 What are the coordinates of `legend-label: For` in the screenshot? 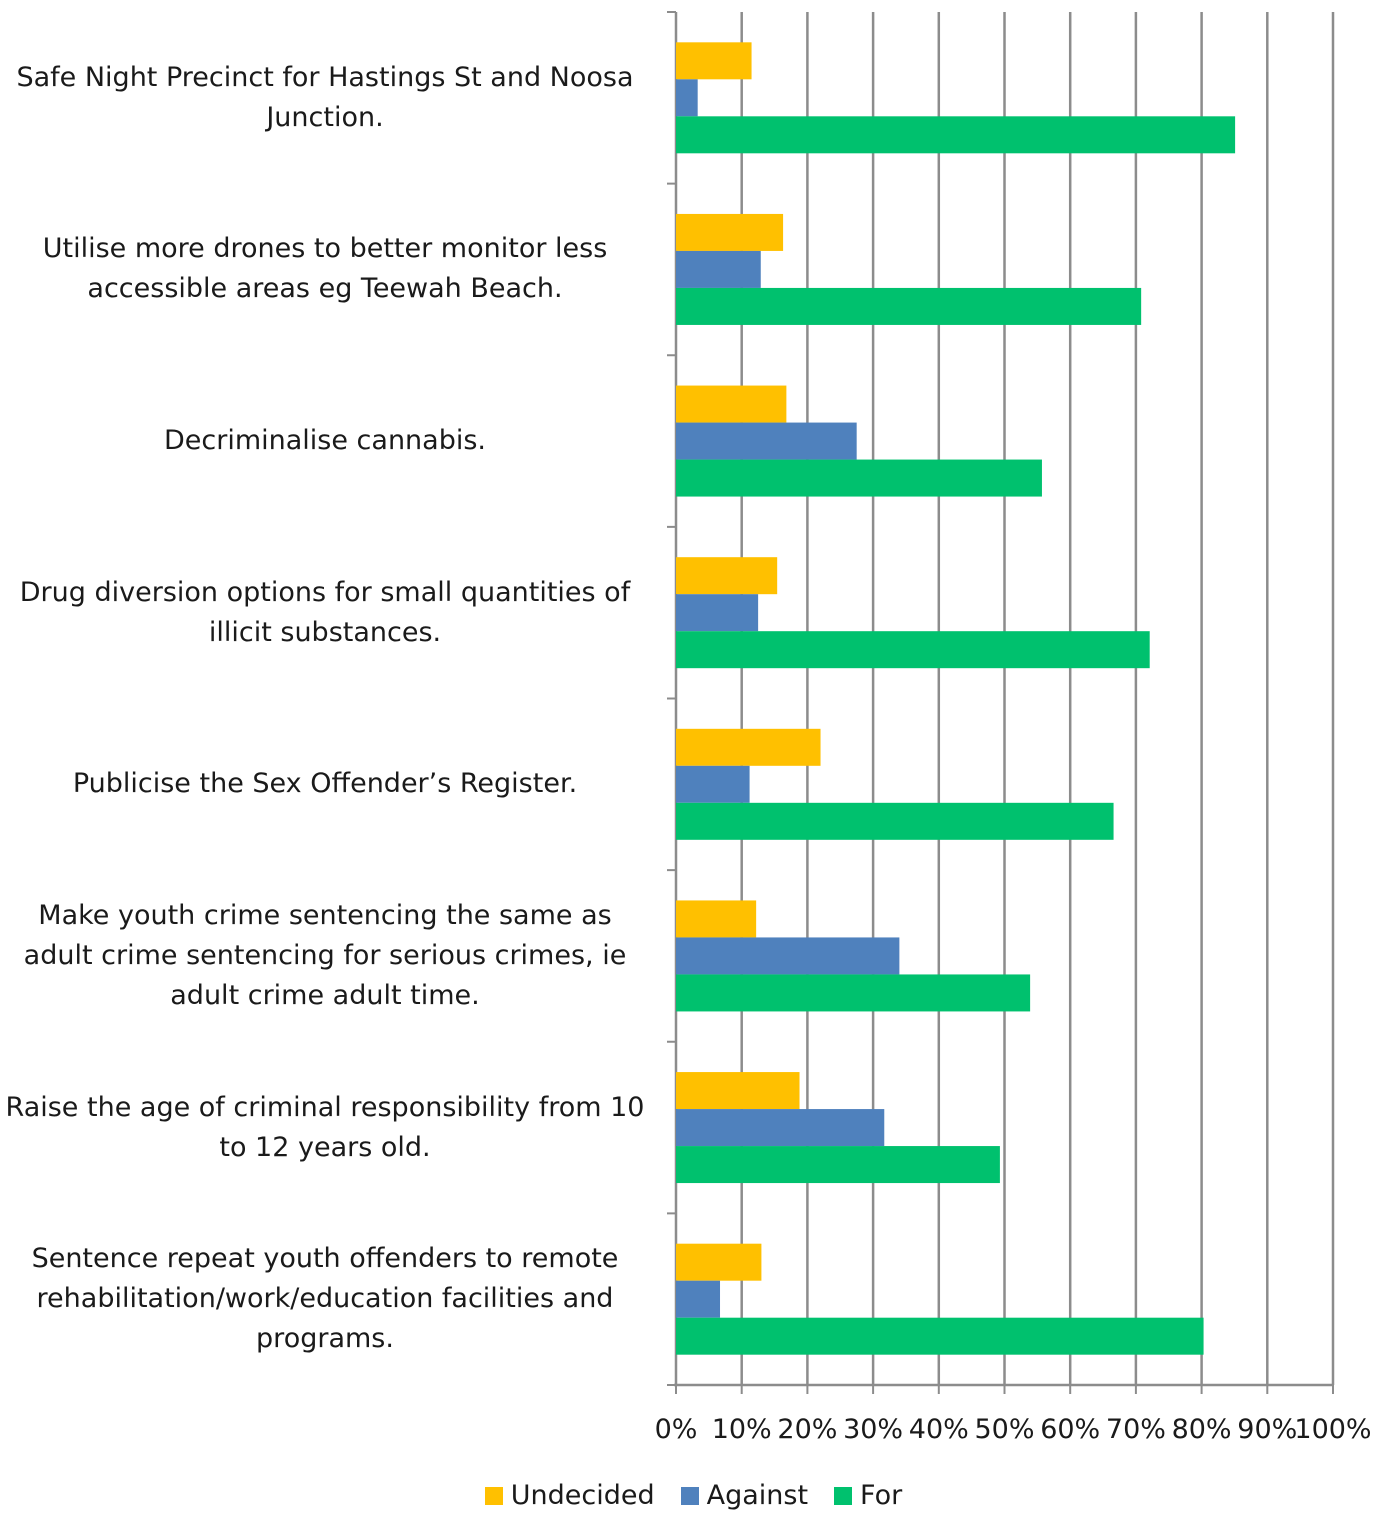 It's located at (881, 1495).